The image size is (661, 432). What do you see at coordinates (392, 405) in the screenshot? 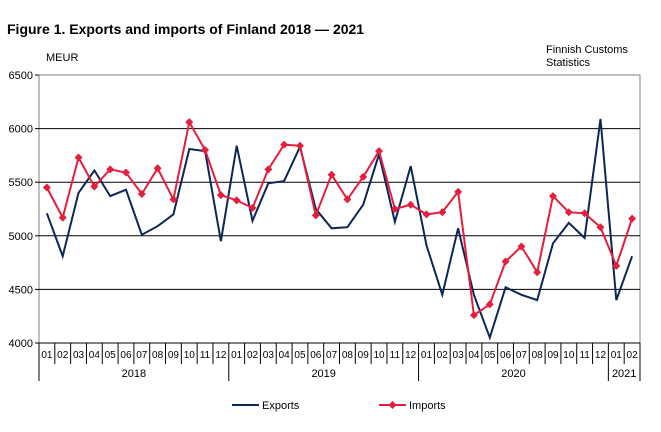
I see `legend-marker-imports` at bounding box center [392, 405].